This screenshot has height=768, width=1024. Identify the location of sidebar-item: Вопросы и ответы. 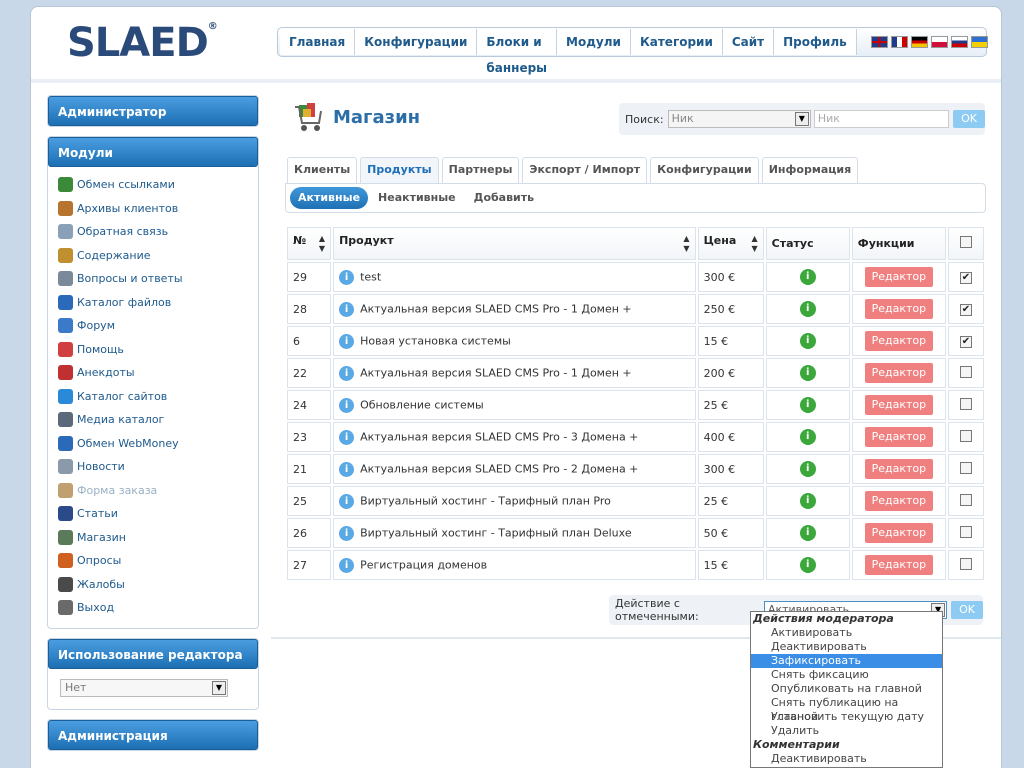
(158, 279).